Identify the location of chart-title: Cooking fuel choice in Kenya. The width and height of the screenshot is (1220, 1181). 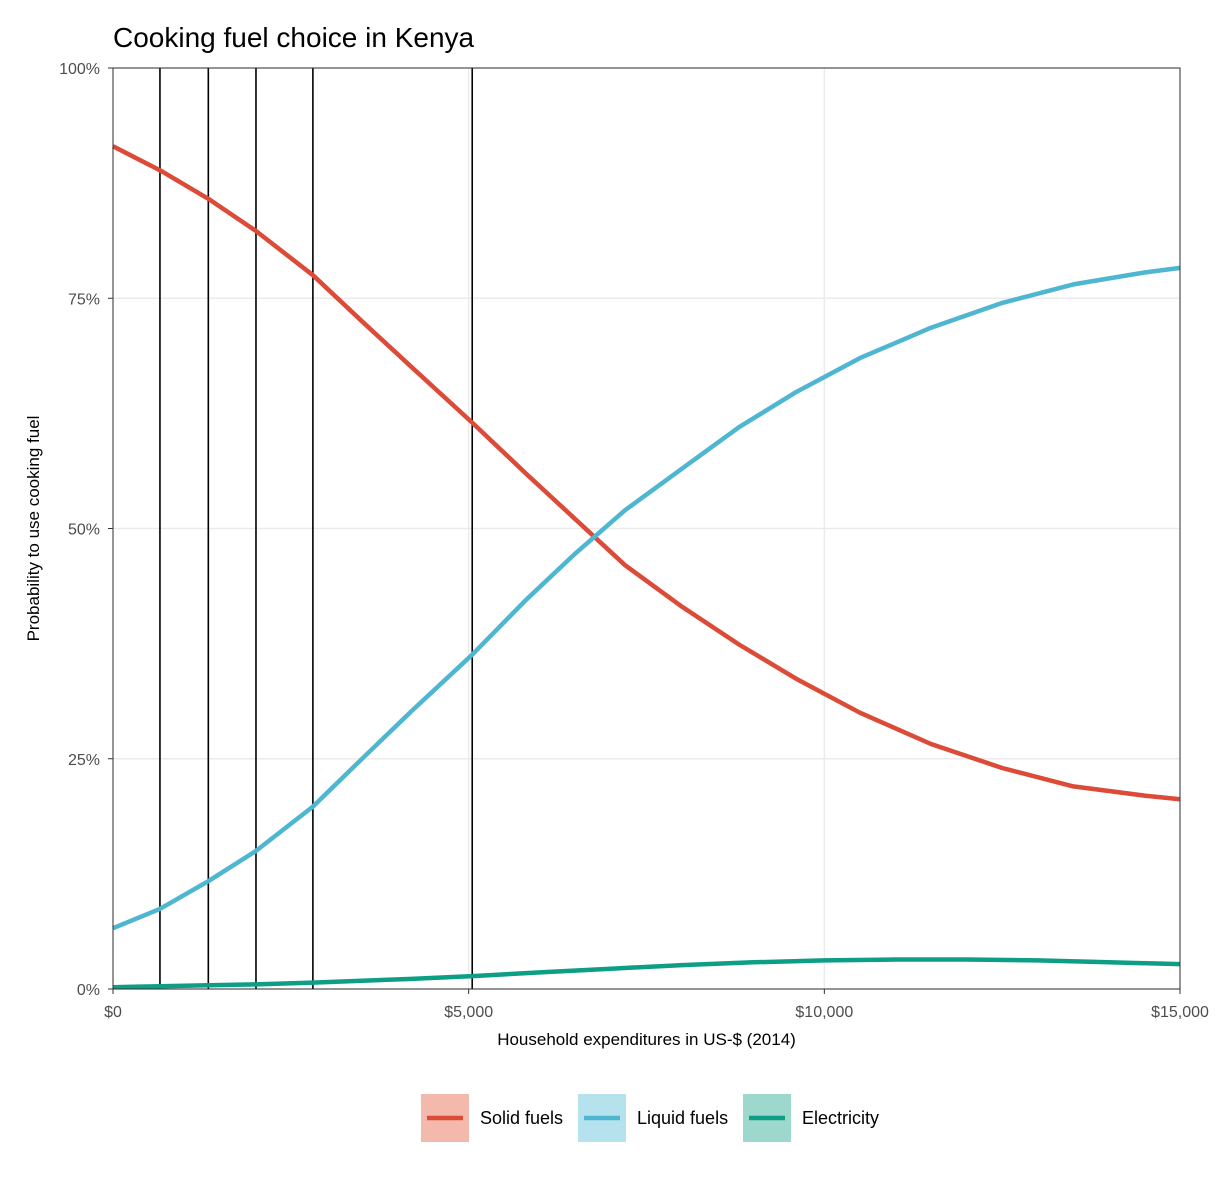
(294, 37).